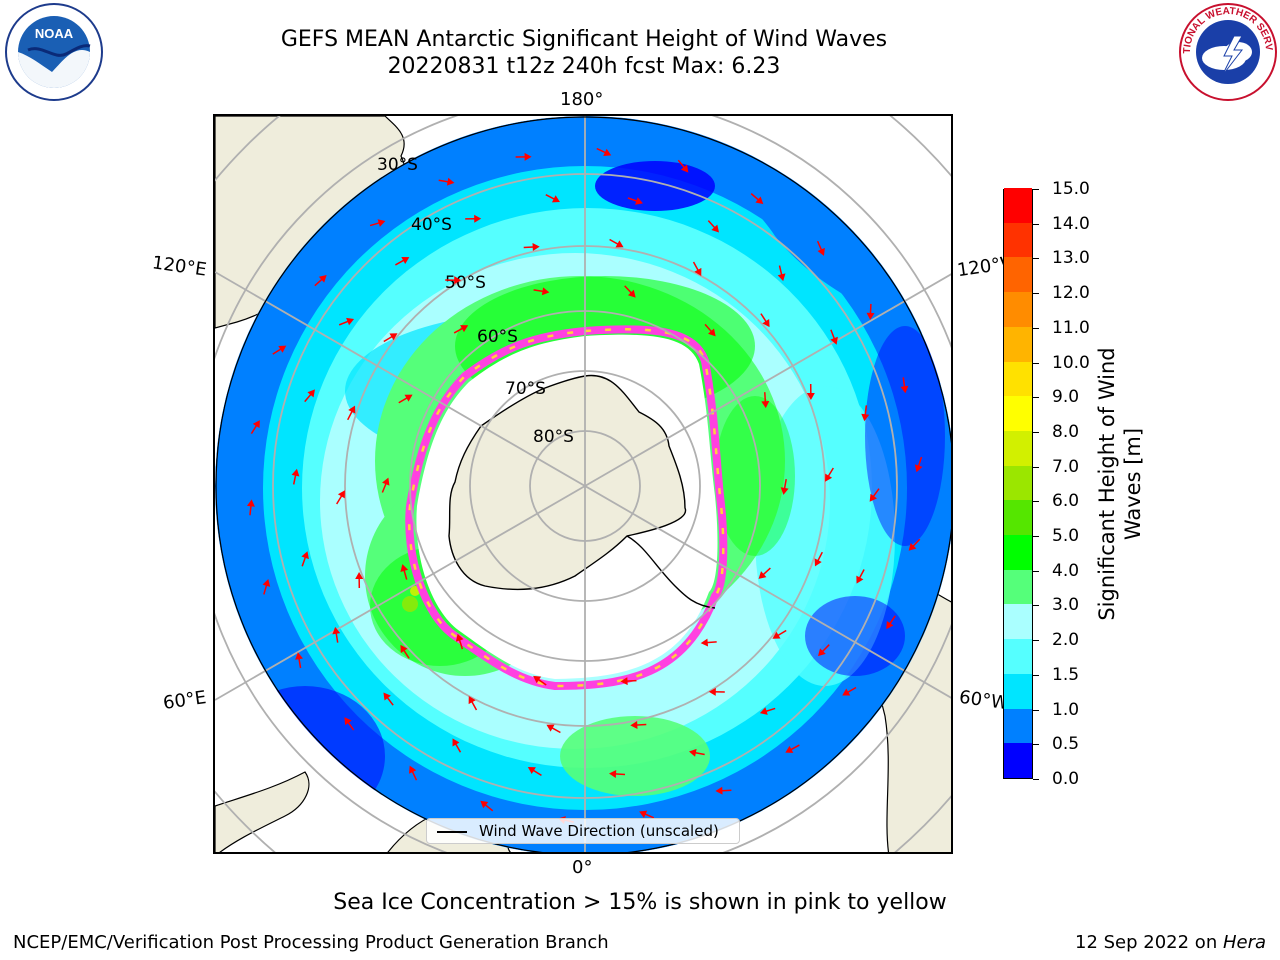  I want to click on lat-label-40s: 40°S, so click(431, 225).